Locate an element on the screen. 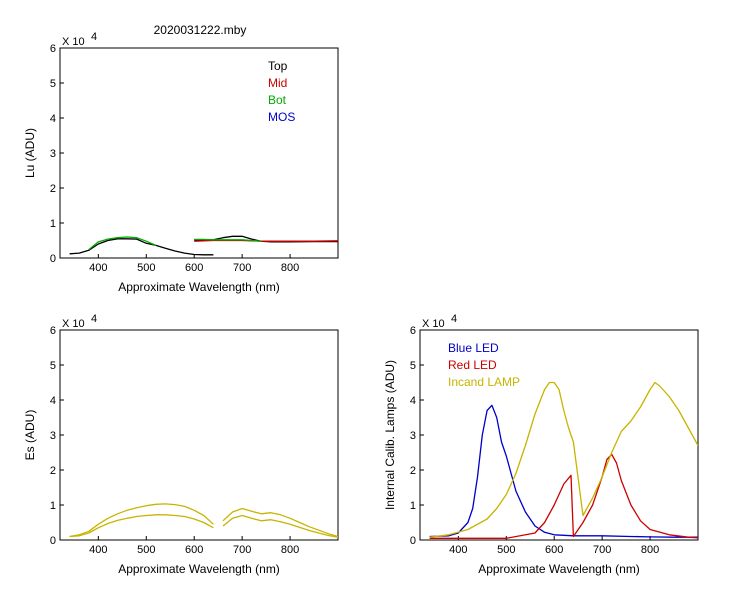 The width and height of the screenshot is (750, 600). lu-x-tick-label-500: 500 is located at coordinates (146, 268).